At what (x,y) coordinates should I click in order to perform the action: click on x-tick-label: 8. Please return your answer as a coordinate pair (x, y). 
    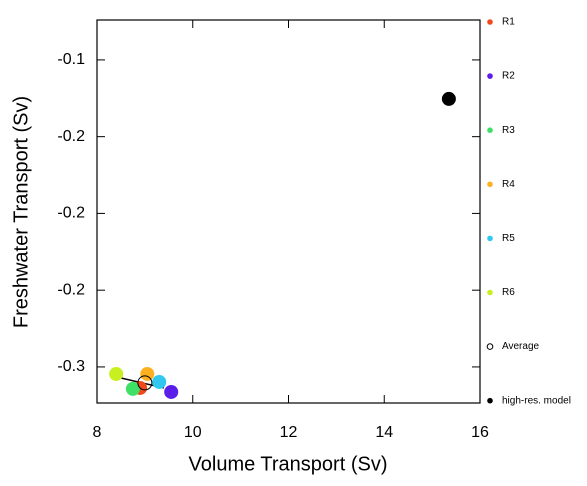
    Looking at the image, I should click on (97, 432).